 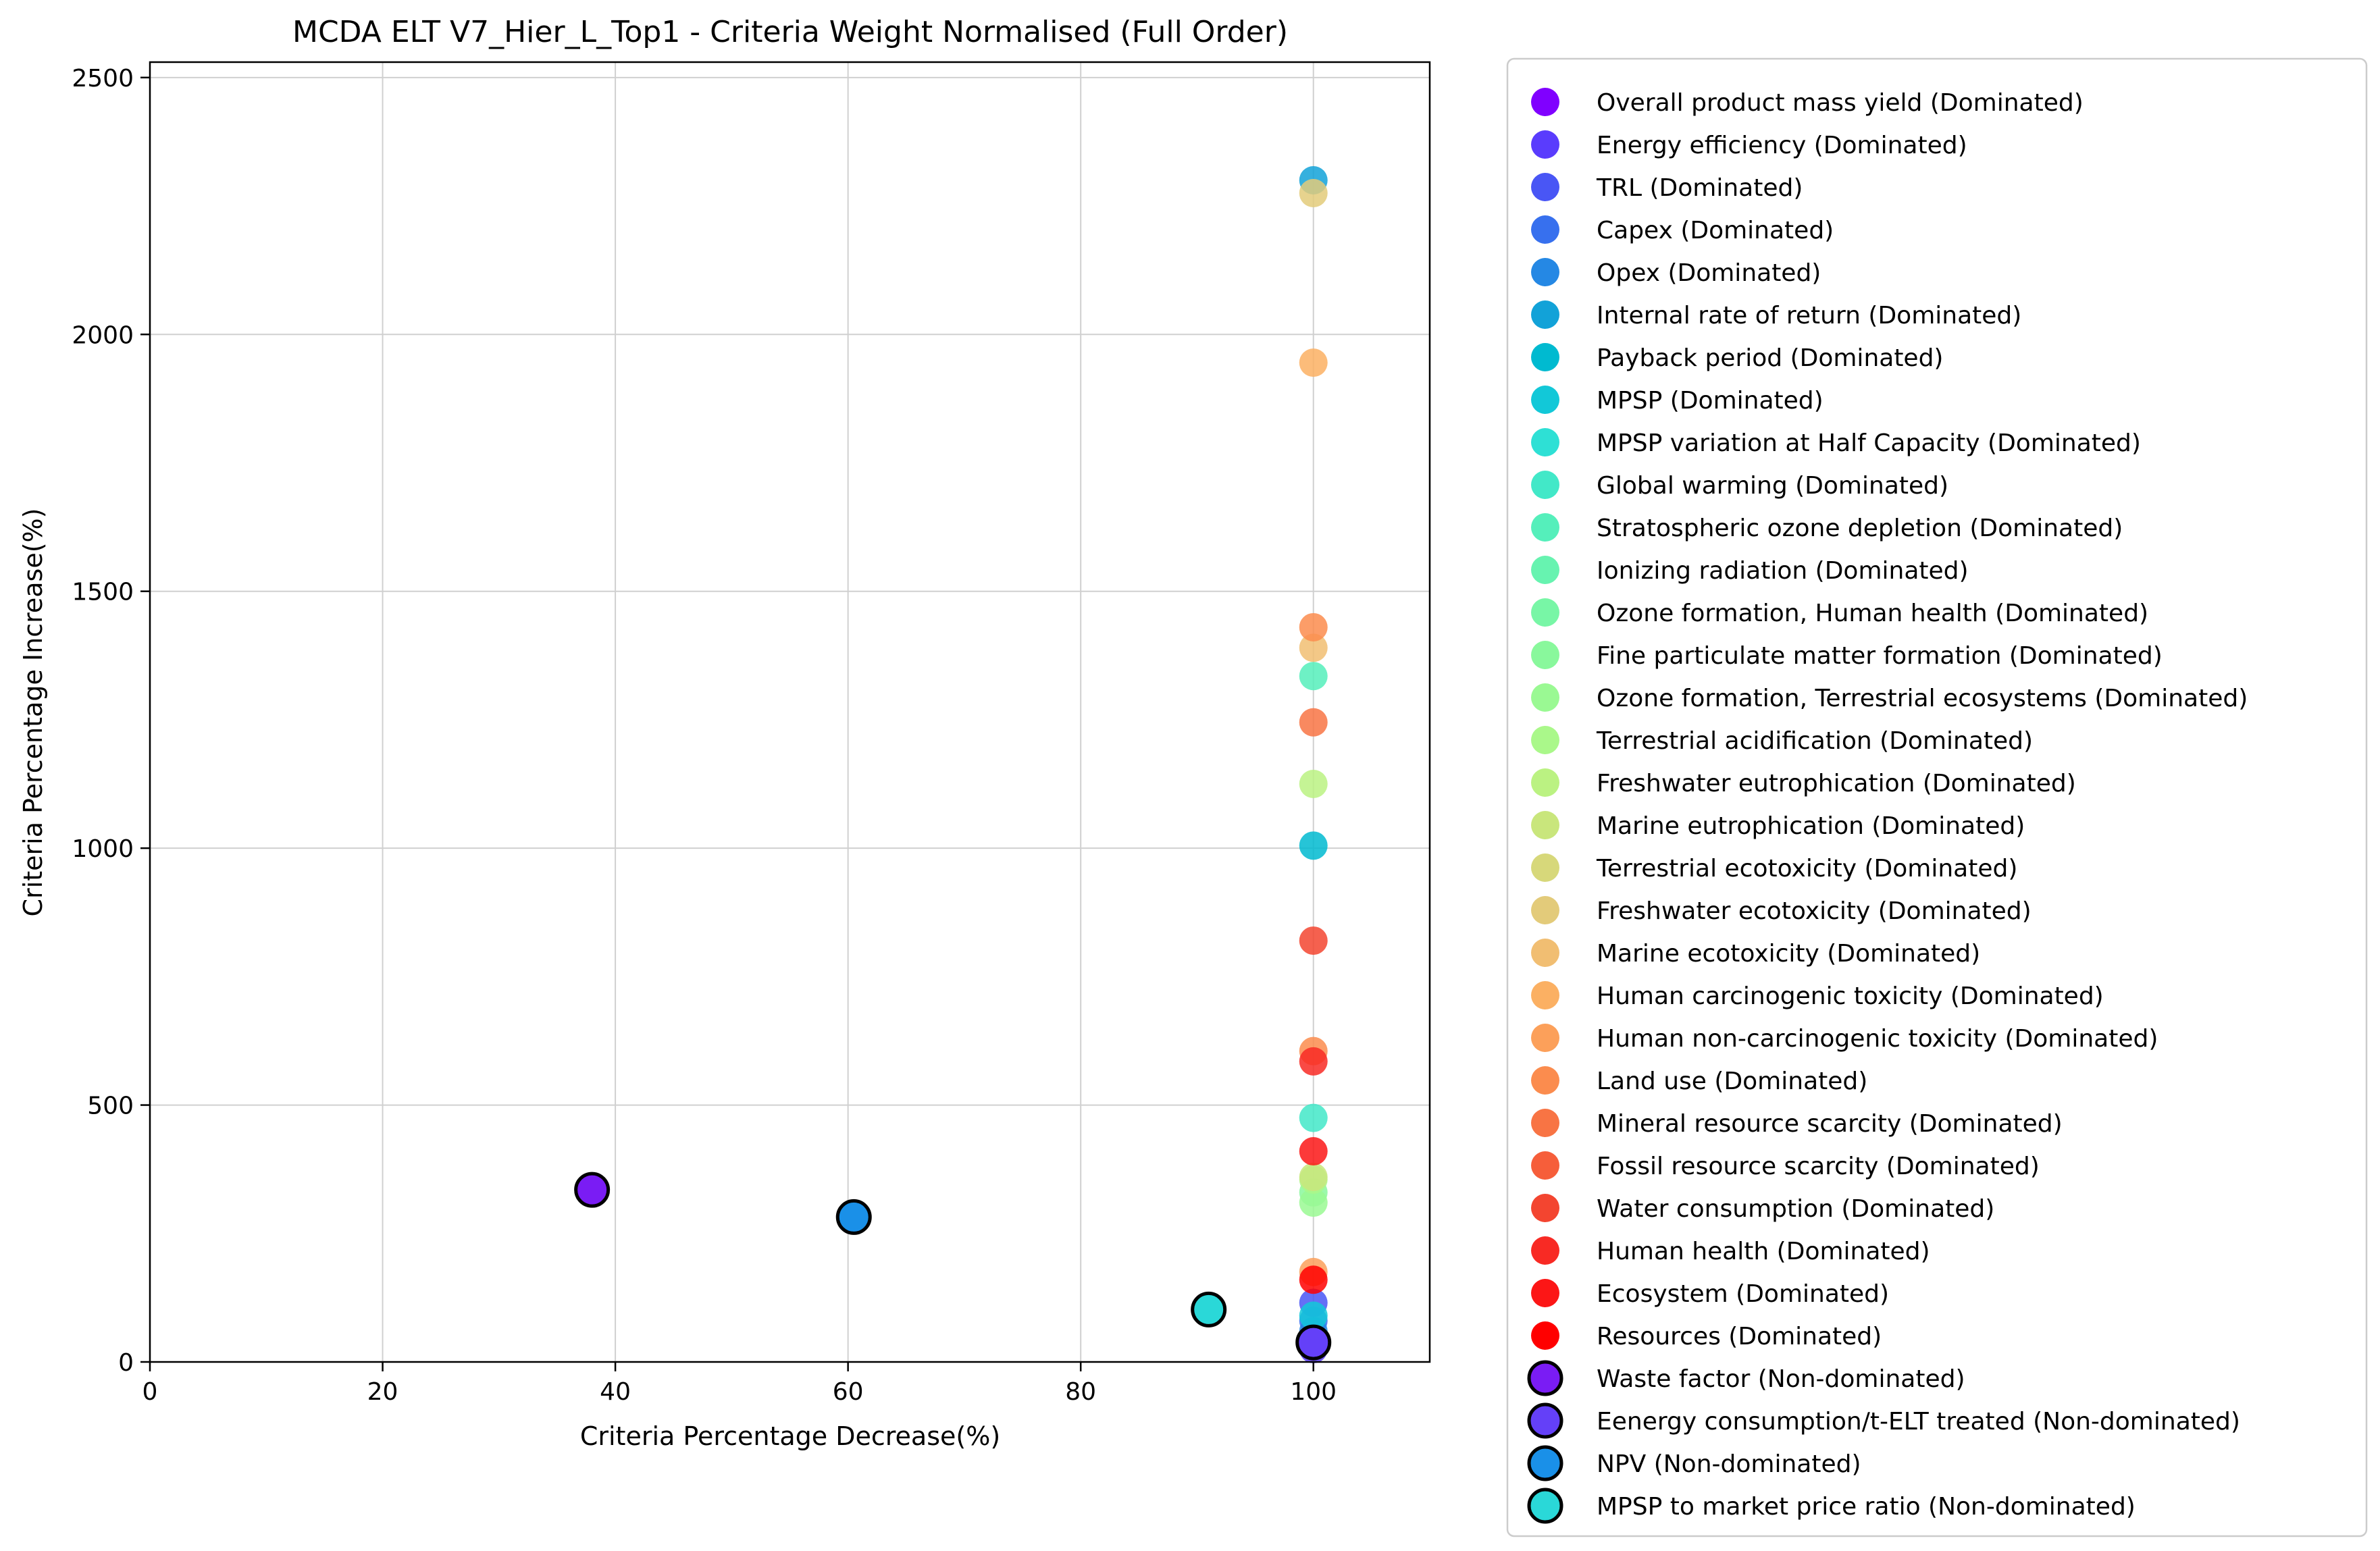 I want to click on legend-label: Opex (Dominated), so click(x=1709, y=273).